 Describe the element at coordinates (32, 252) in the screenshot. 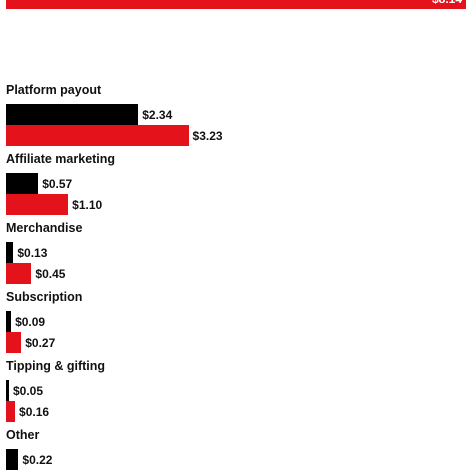

I see `data-label: $0.13` at that location.